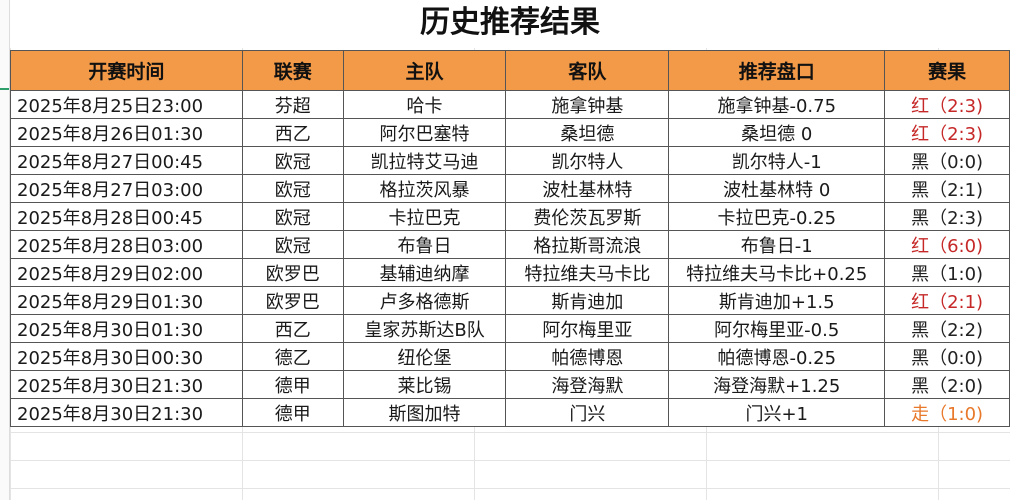 The height and width of the screenshot is (500, 1010). What do you see at coordinates (947, 70) in the screenshot?
I see `header-result: 赛果` at bounding box center [947, 70].